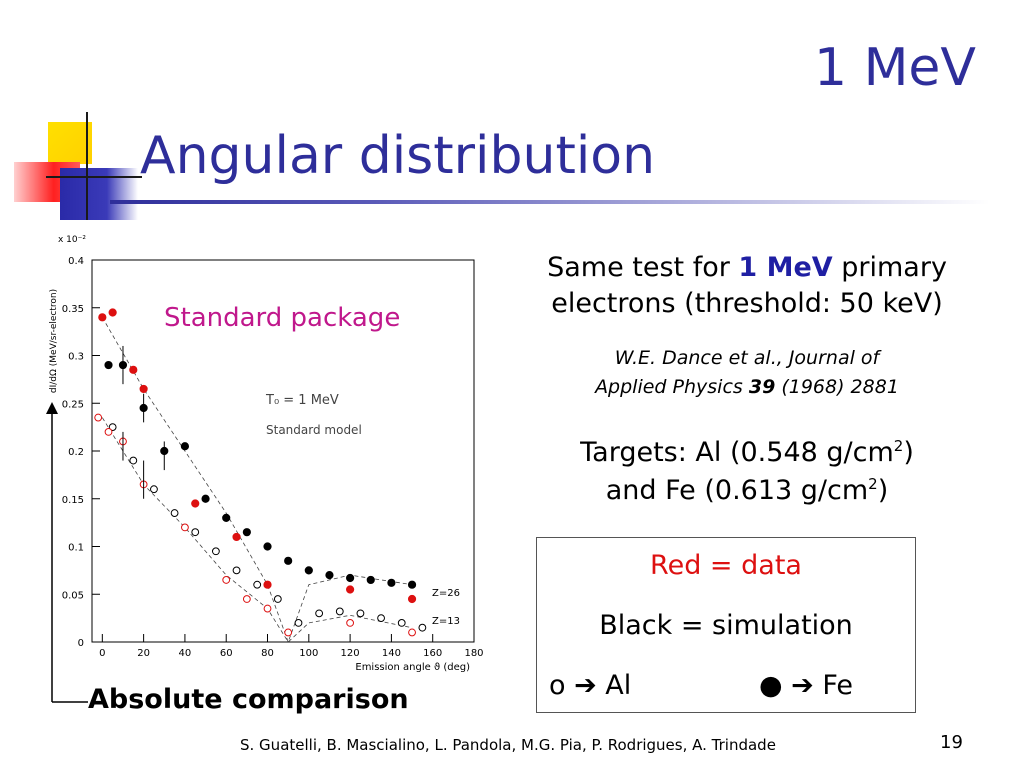  Describe the element at coordinates (473, 653) in the screenshot. I see `x-tick-label: 180` at that location.